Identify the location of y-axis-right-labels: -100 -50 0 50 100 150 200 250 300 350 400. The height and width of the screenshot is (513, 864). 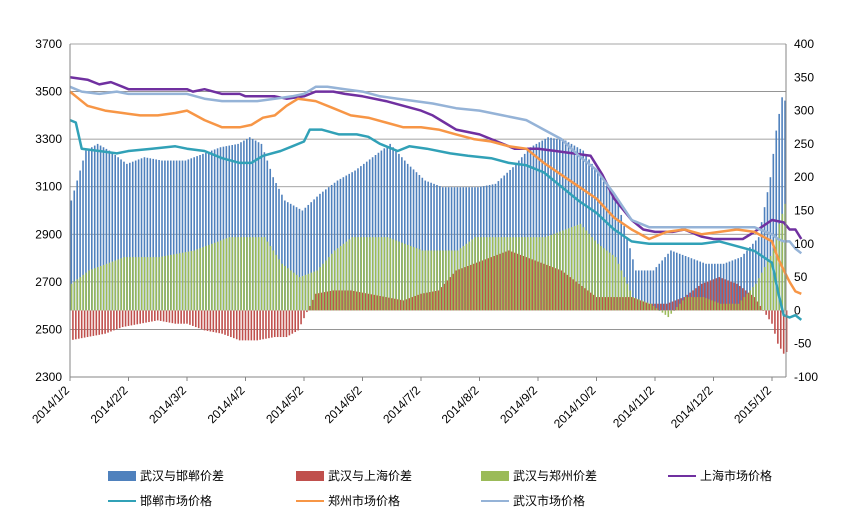
(806, 210).